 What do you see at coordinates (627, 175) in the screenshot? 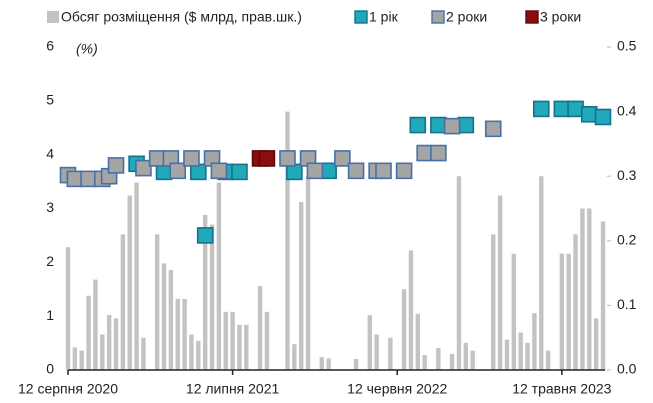
I see `y2-tick-label: 0.3` at bounding box center [627, 175].